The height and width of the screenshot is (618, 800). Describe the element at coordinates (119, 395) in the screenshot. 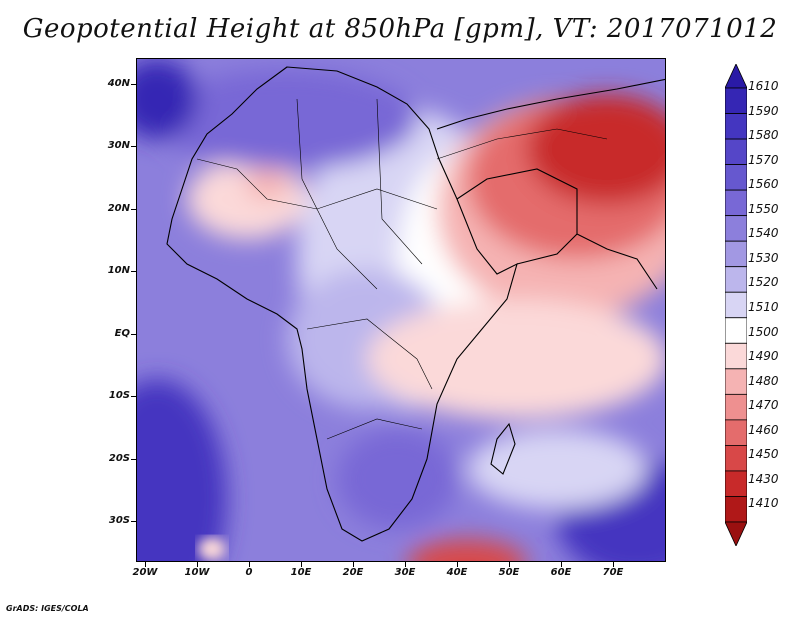

I see `lat-tick-label: 10S` at that location.